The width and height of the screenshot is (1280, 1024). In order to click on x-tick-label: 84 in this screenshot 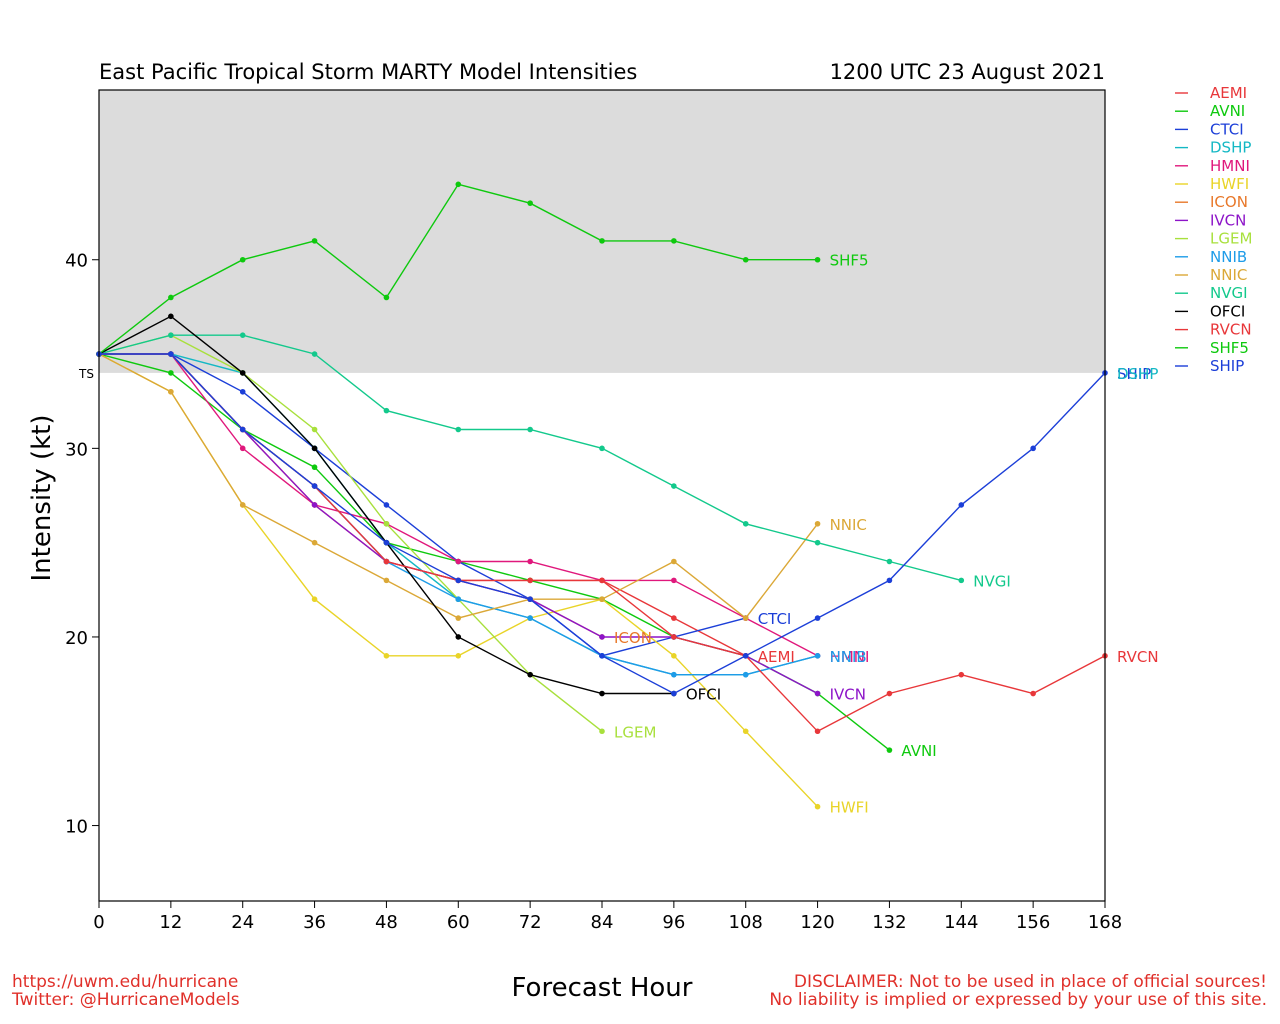, I will do `click(602, 922)`.